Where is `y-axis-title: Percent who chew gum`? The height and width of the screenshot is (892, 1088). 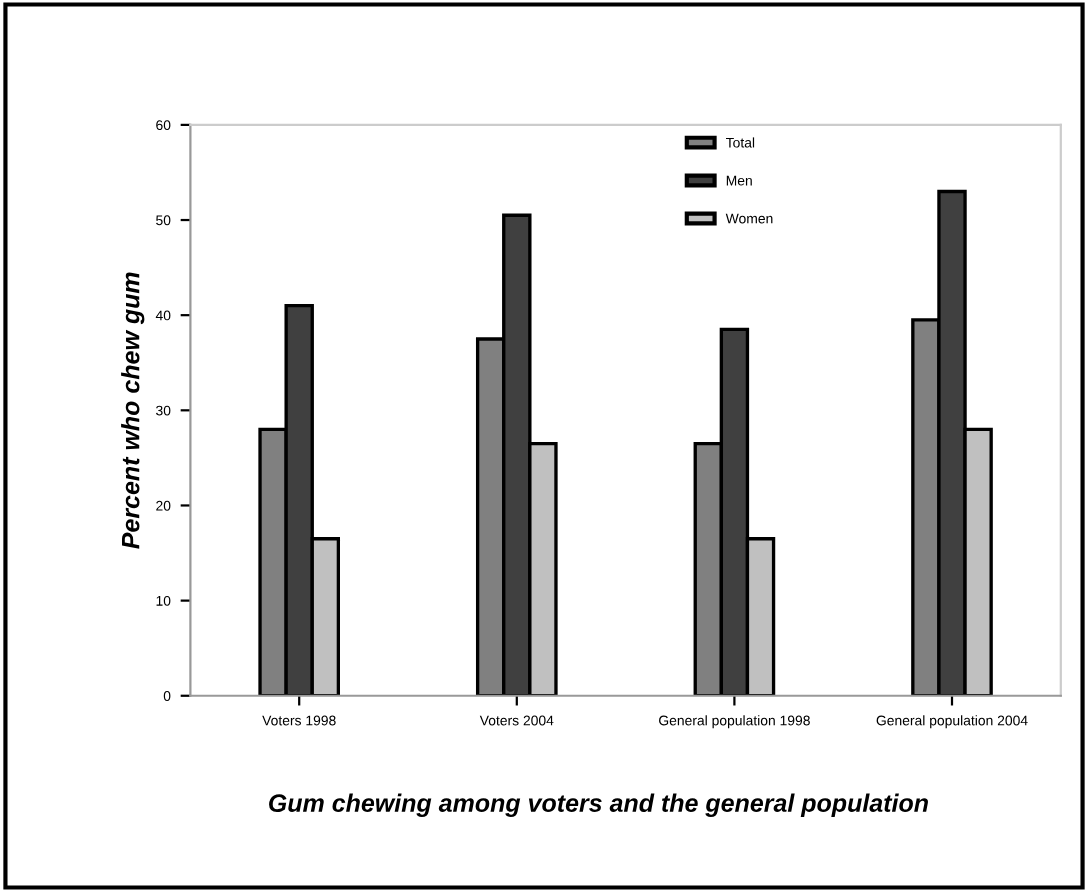
y-axis-title: Percent who chew gum is located at coordinates (133, 410).